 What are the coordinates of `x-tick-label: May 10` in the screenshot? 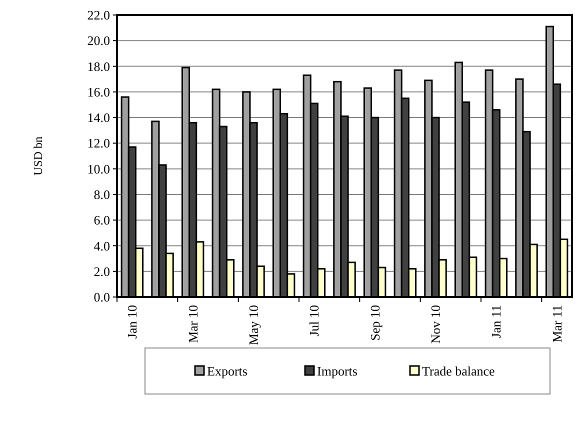 It's located at (254, 325).